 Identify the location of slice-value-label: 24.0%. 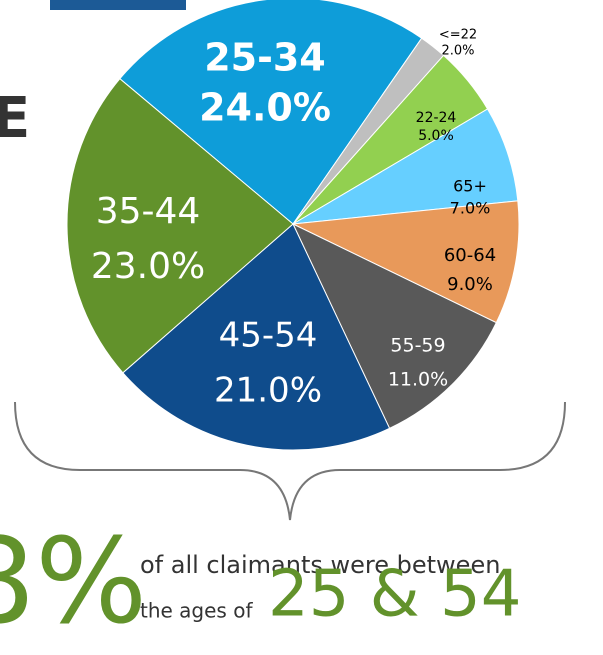
(265, 108).